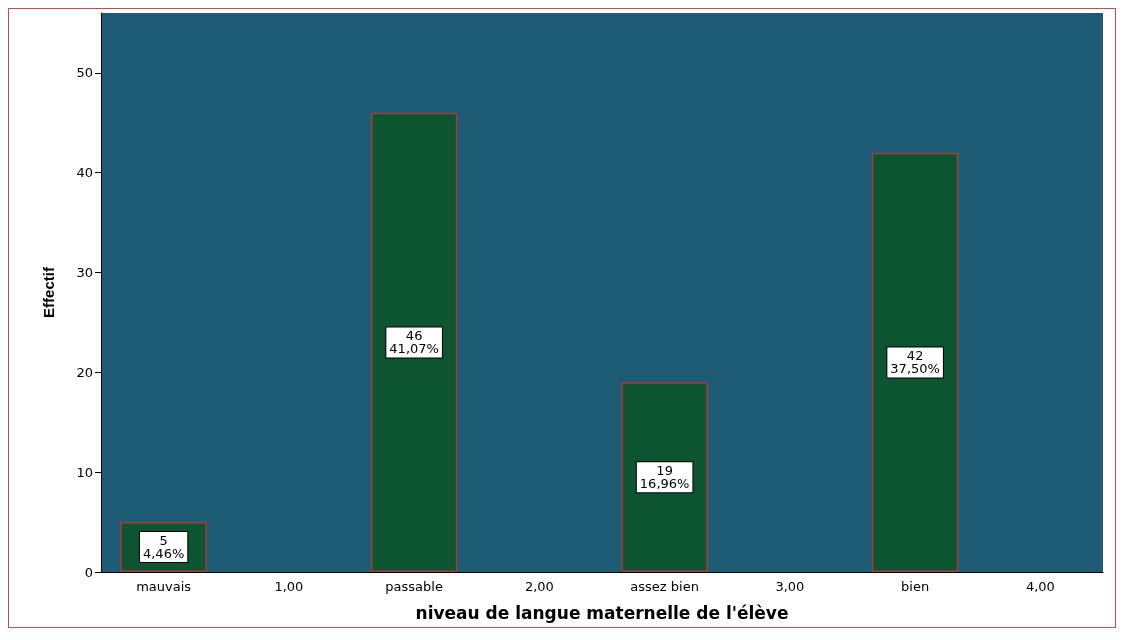  Describe the element at coordinates (84, 372) in the screenshot. I see `y-tick-label: 20` at that location.